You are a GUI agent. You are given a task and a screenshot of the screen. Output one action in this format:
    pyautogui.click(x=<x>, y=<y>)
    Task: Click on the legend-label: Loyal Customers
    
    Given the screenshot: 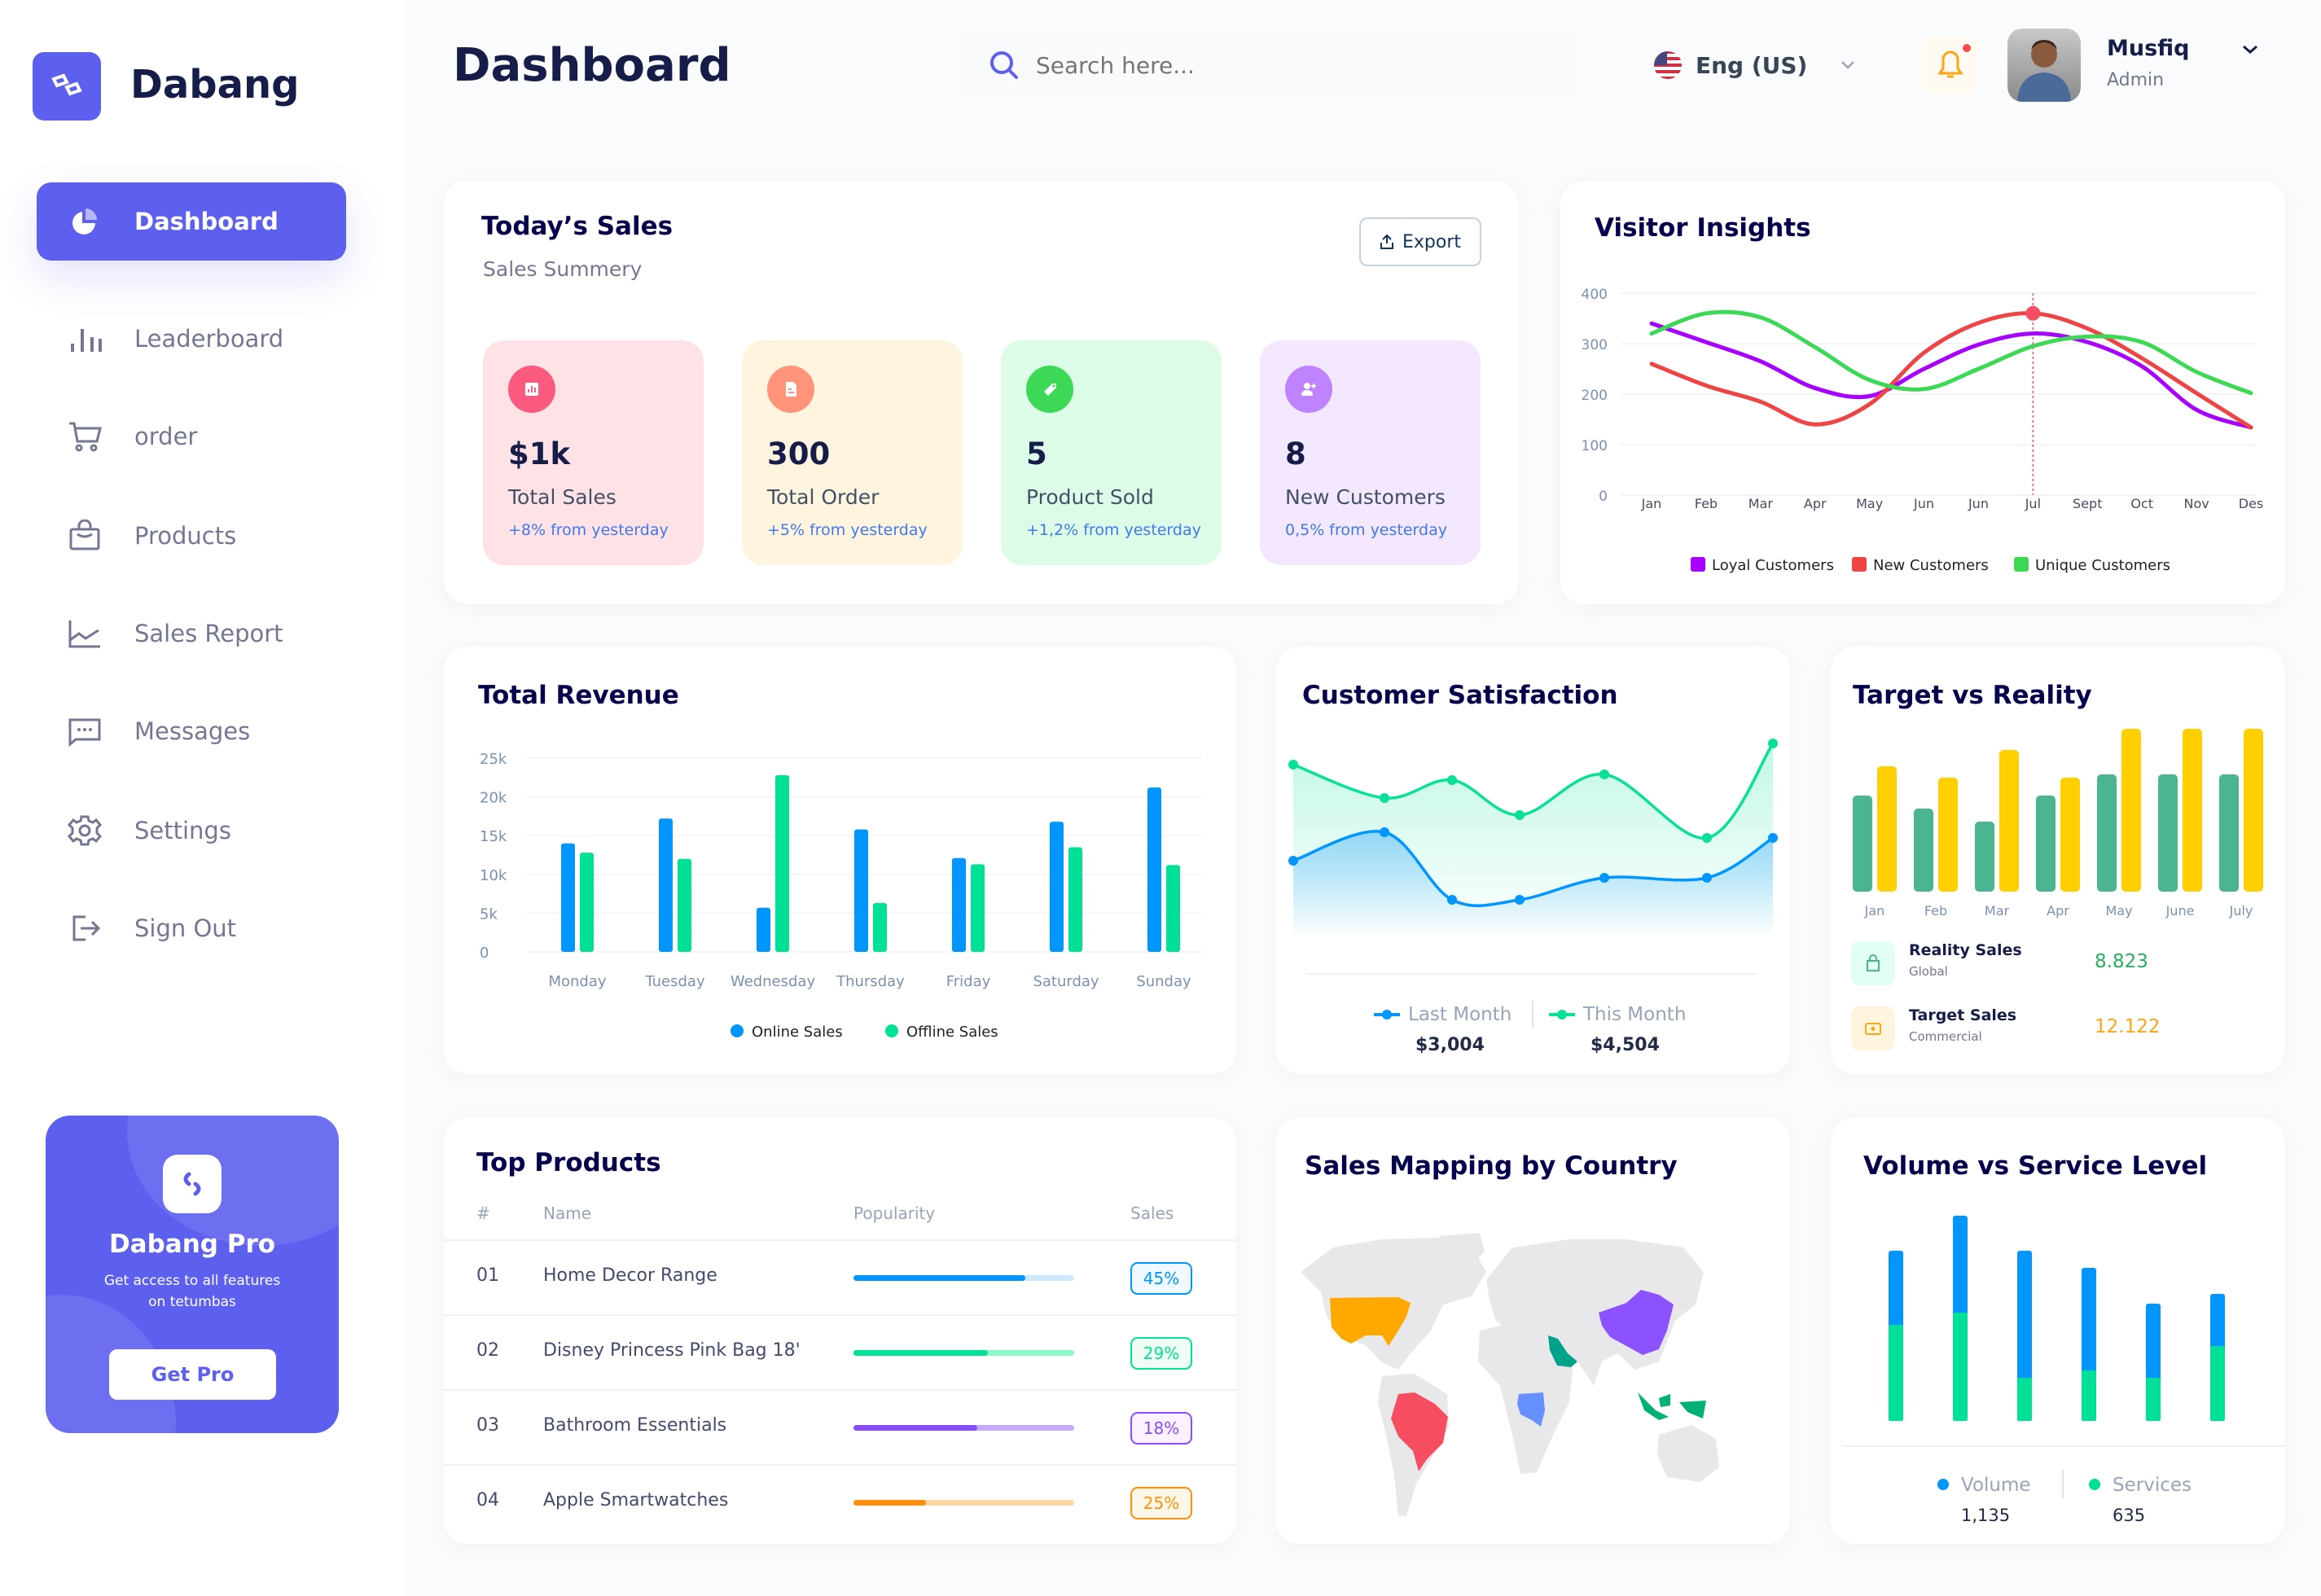 What is the action you would take?
    pyautogui.click(x=1773, y=565)
    